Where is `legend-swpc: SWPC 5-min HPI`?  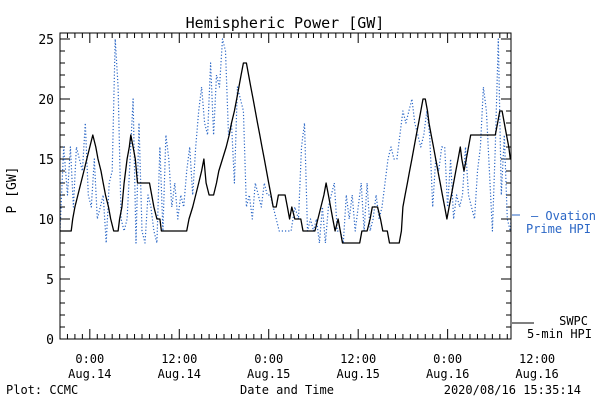
legend-swpc: SWPC 5-min HPI is located at coordinates (552, 327).